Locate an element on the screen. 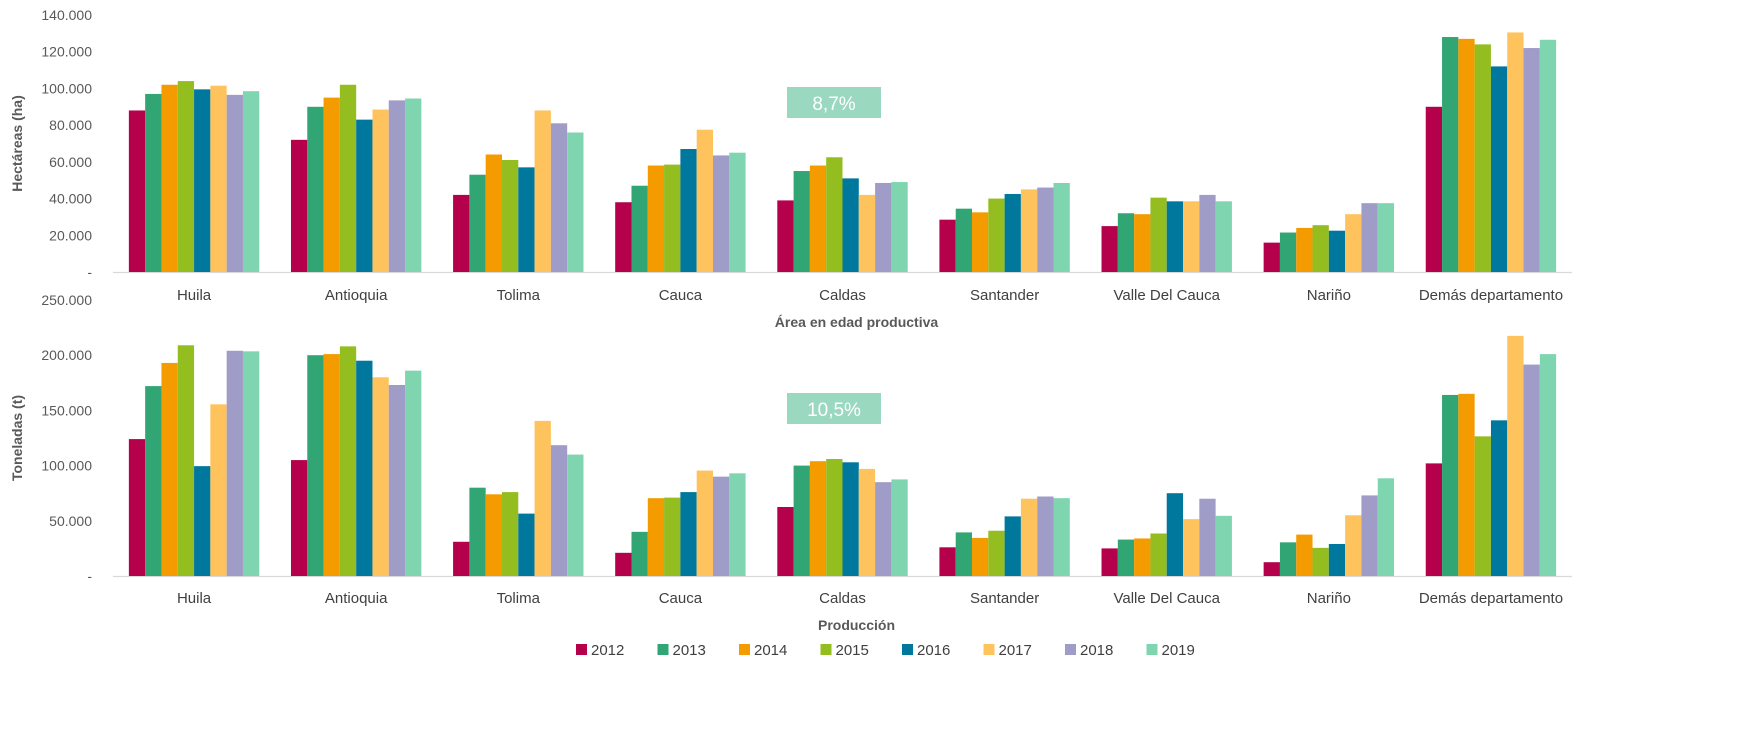 This screenshot has width=1752, height=737. x-category-label: Nariño is located at coordinates (1329, 598).